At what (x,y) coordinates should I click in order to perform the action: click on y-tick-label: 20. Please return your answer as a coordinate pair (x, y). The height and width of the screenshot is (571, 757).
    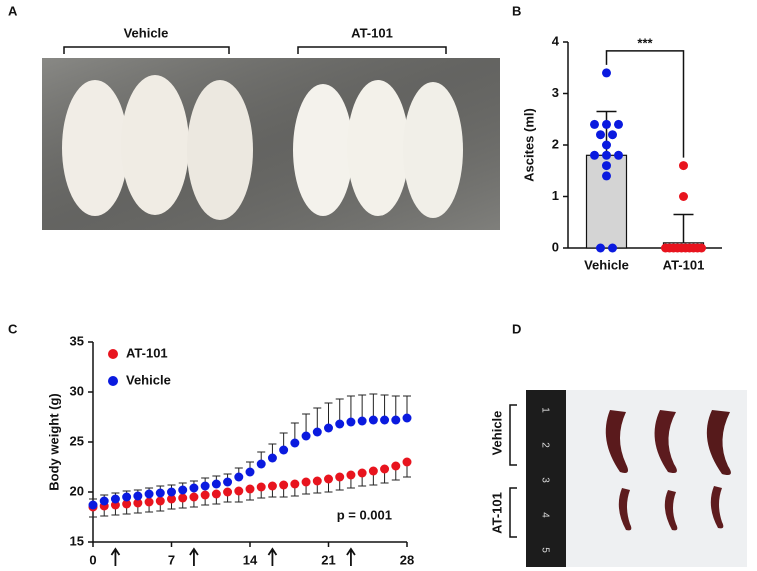
    Looking at the image, I should click on (77, 490).